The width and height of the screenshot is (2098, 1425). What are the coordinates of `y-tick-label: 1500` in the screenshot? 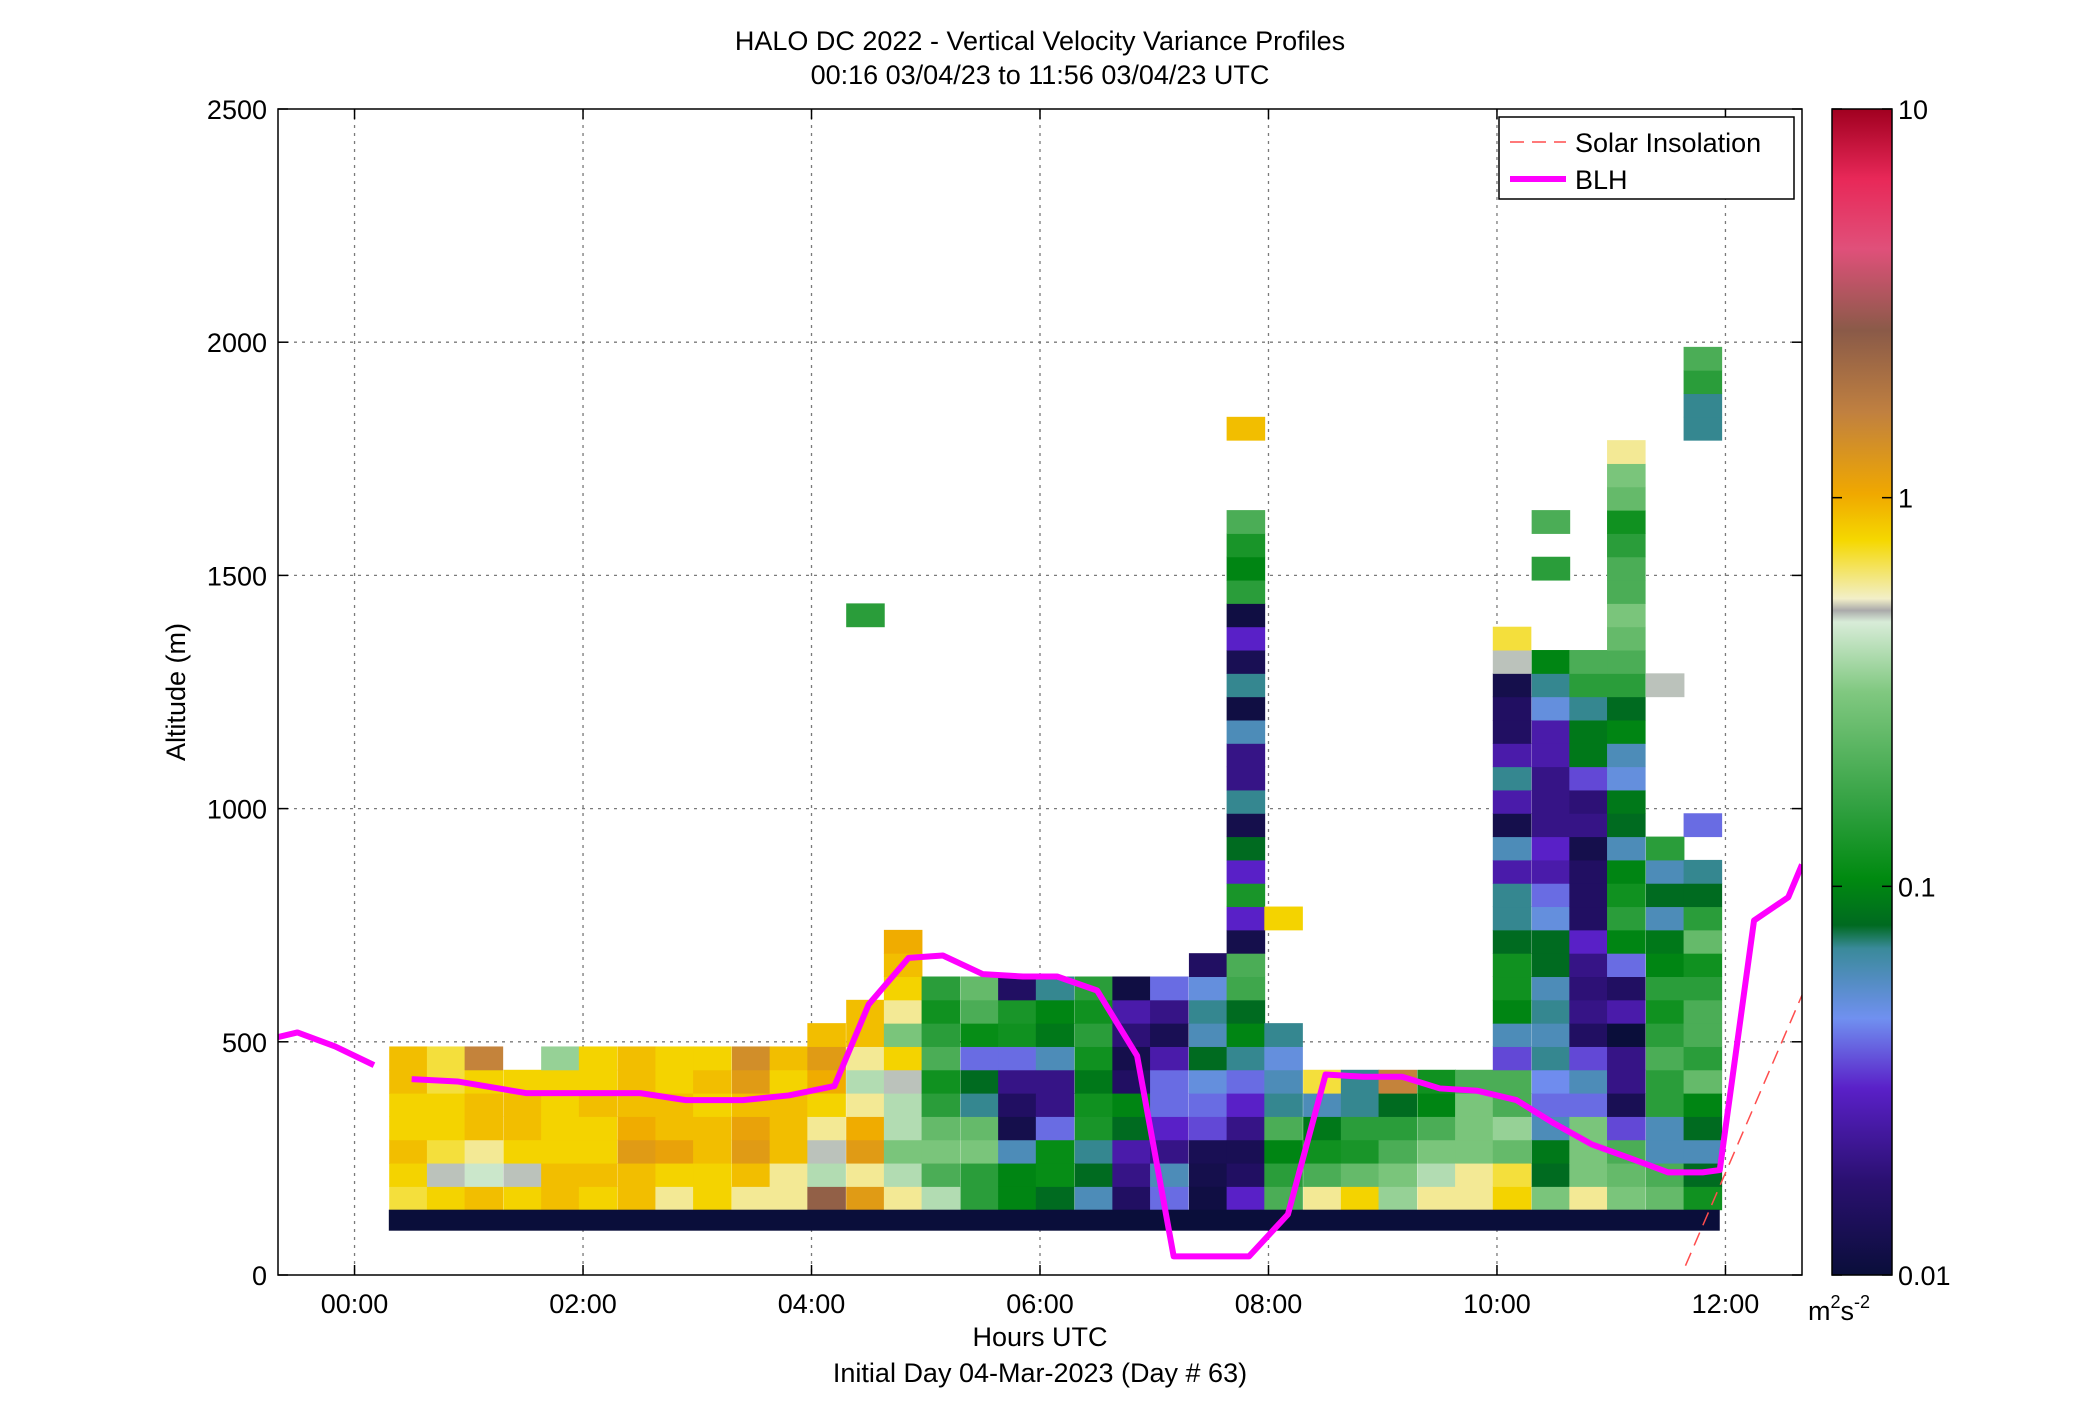 It's located at (237, 576).